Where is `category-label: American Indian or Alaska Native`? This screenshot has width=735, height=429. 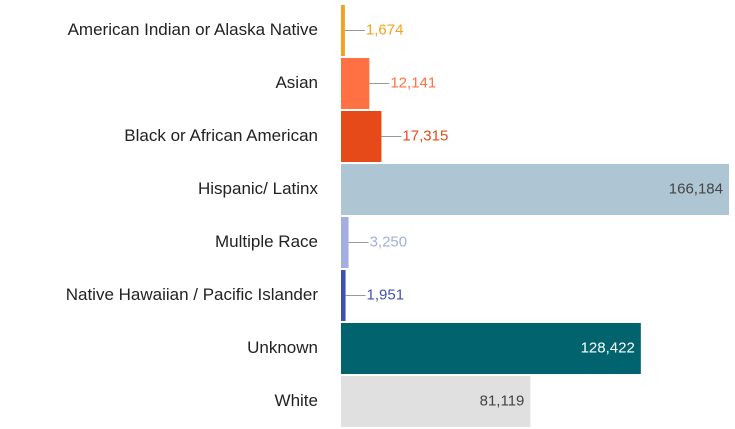 category-label: American Indian or Alaska Native is located at coordinates (193, 29).